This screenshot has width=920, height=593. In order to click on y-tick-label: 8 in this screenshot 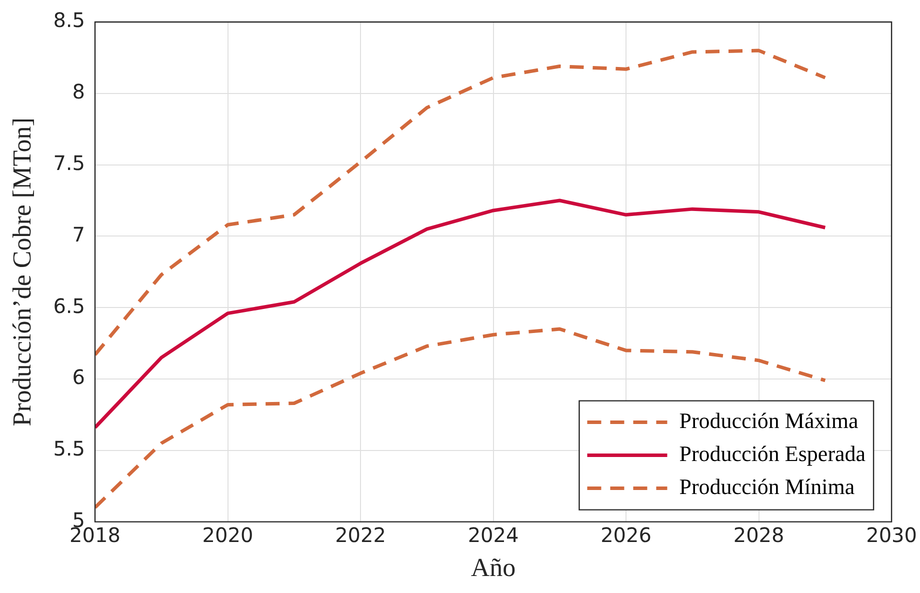, I will do `click(79, 92)`.